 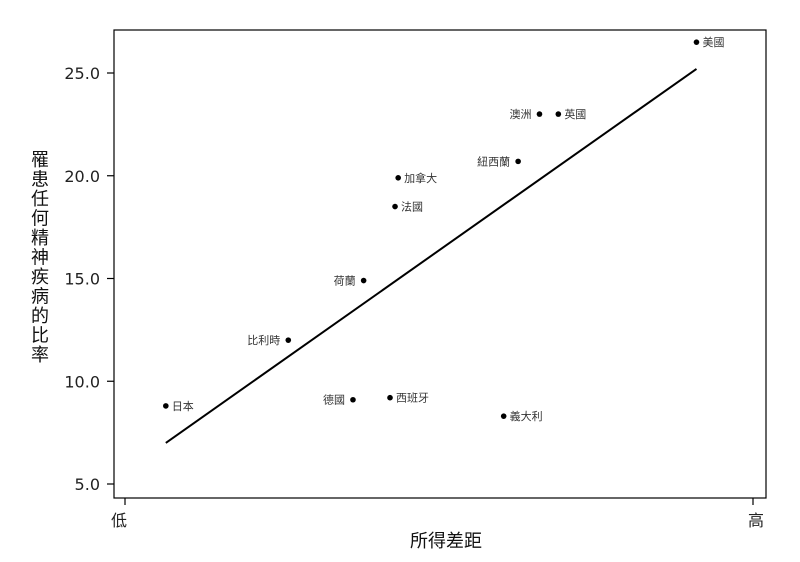 What do you see at coordinates (412, 398) in the screenshot?
I see `data-point-label: 西班牙` at bounding box center [412, 398].